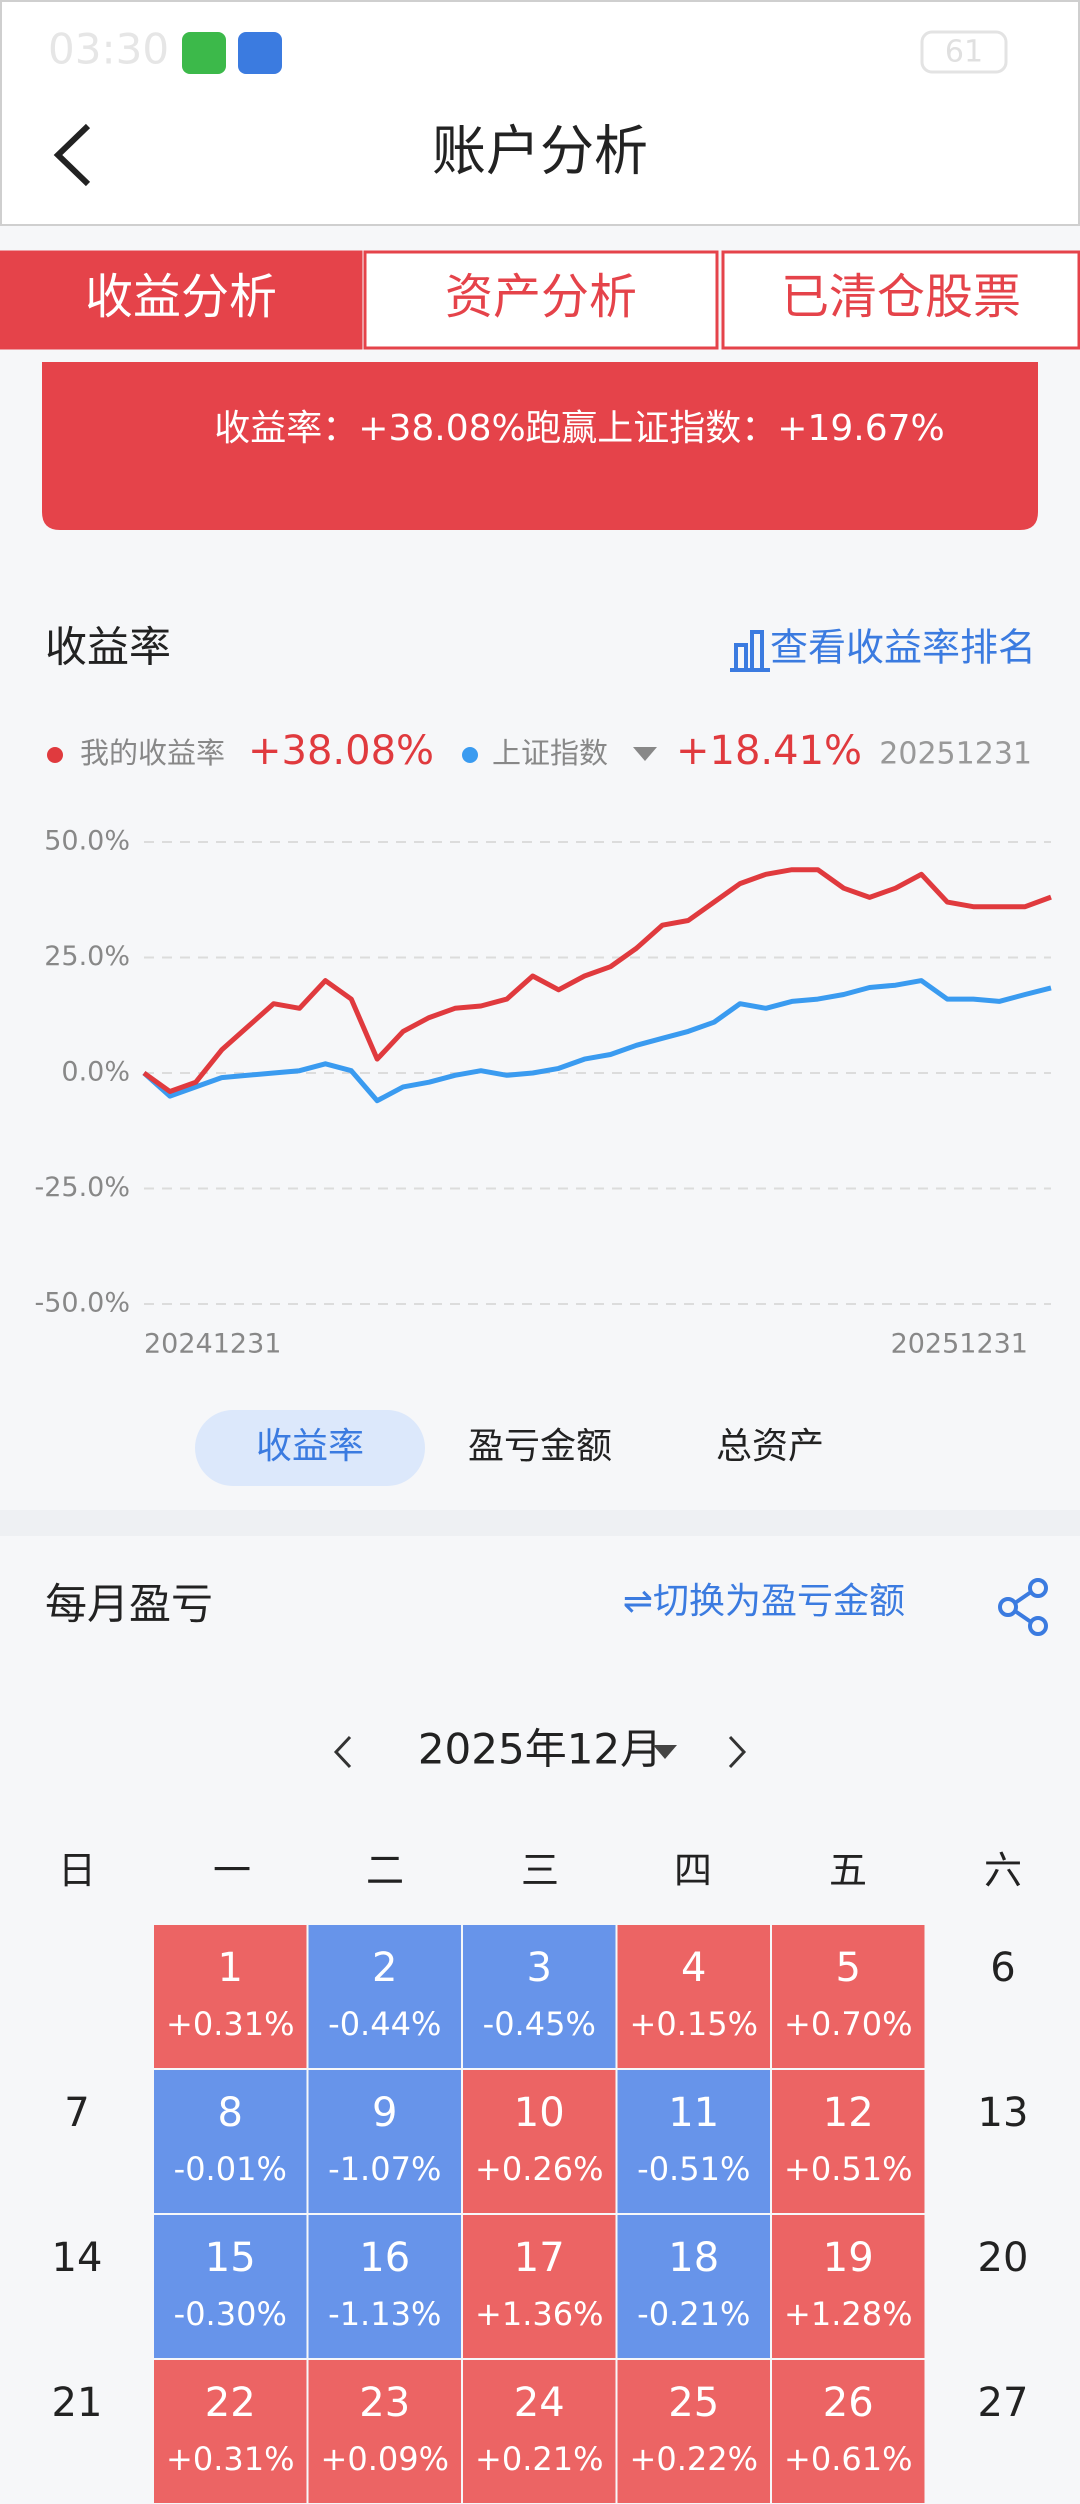  What do you see at coordinates (539, 2459) in the screenshot?
I see `day-change: +0.21%` at bounding box center [539, 2459].